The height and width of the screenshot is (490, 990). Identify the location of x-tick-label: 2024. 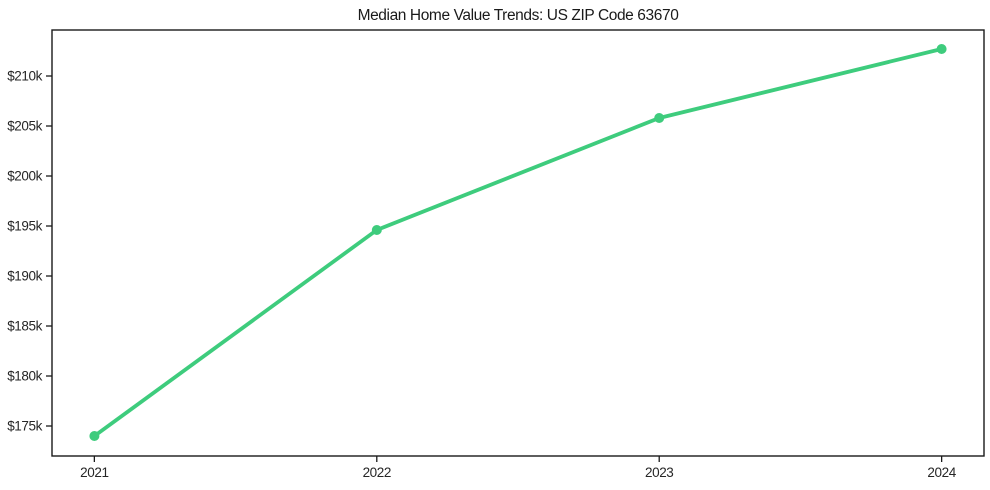
(941, 472).